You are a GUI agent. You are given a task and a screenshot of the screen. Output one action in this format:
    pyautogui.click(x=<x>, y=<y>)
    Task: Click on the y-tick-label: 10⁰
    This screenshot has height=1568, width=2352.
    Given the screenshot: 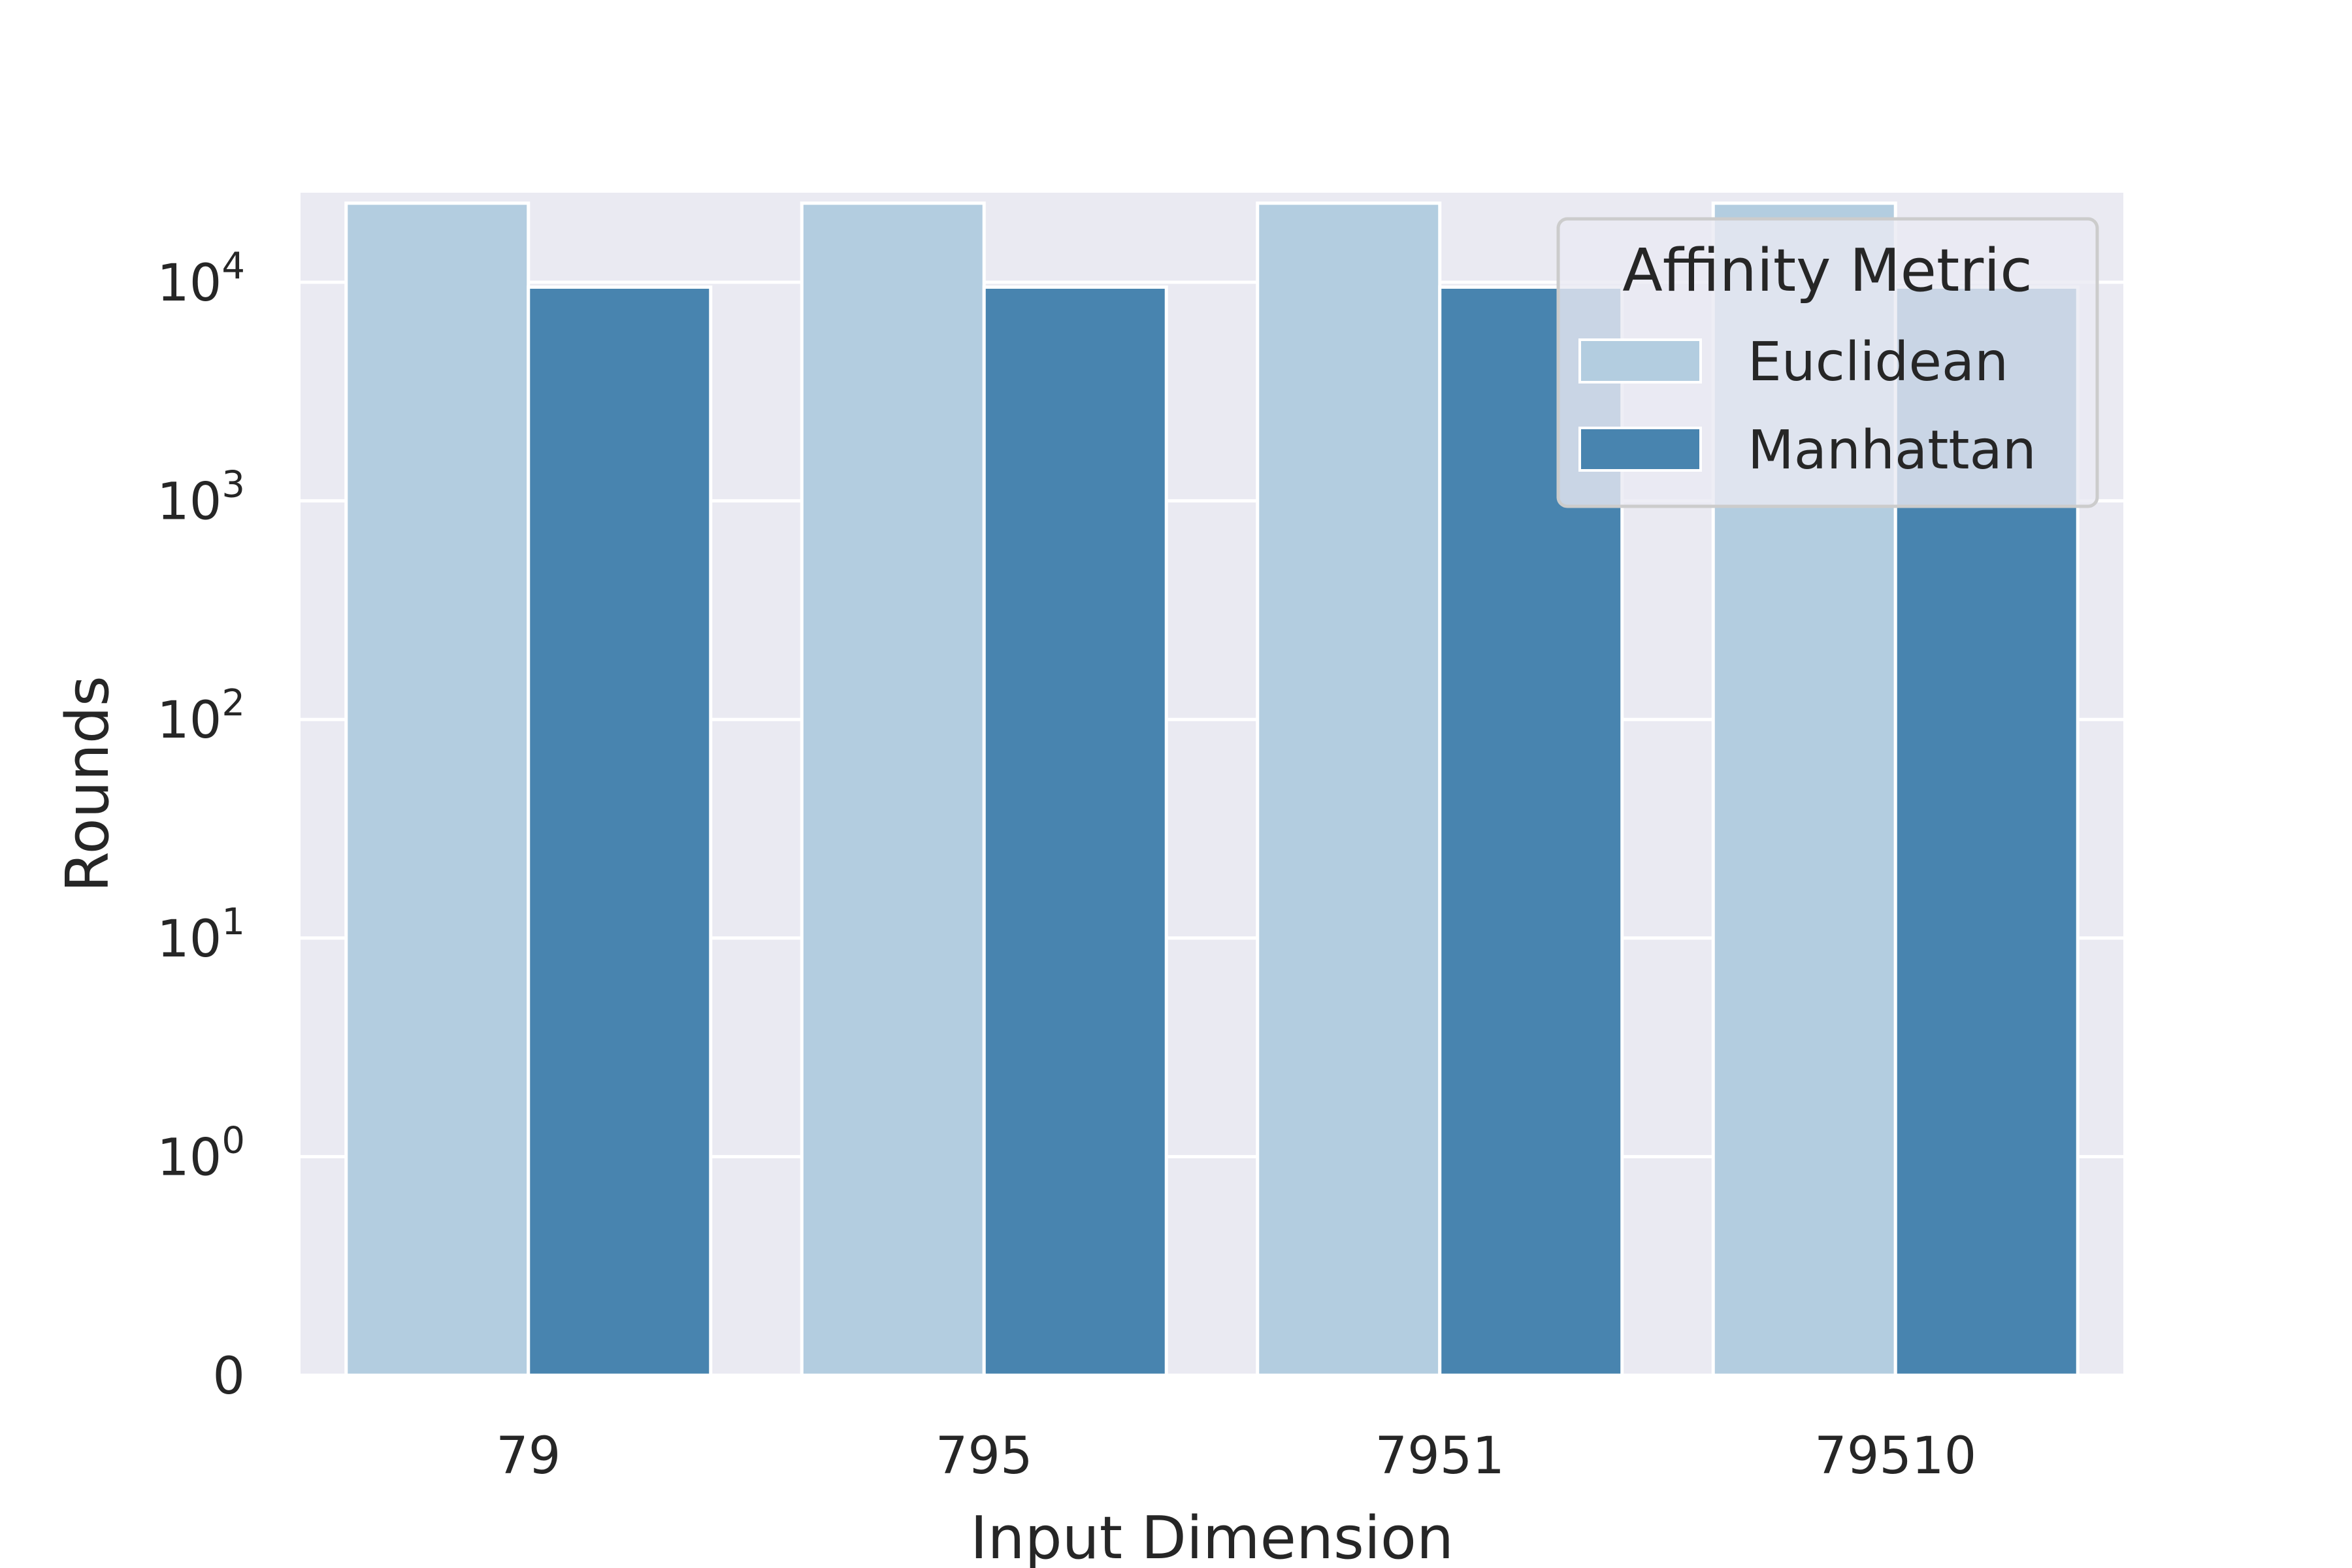 What is the action you would take?
    pyautogui.click(x=201, y=1153)
    